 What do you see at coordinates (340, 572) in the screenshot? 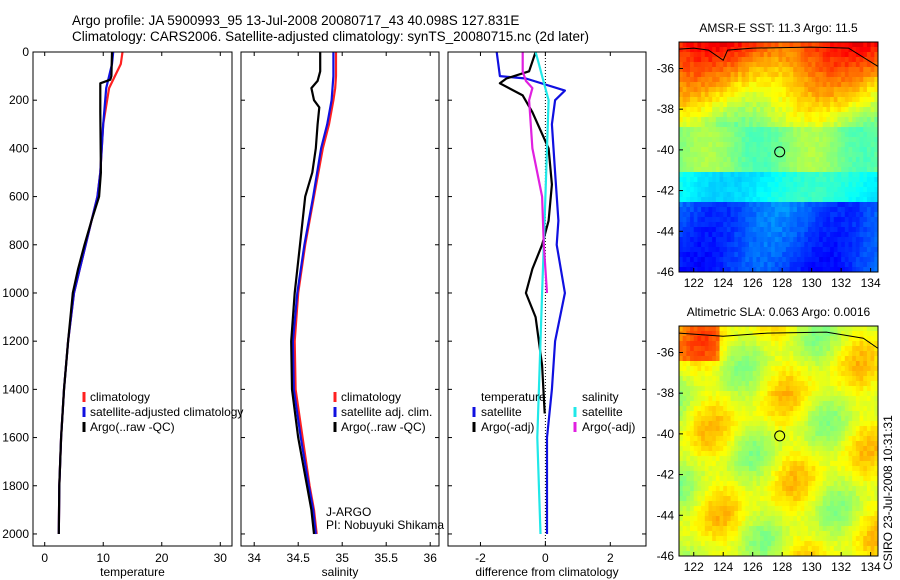
I see `x-axis-label: salinity` at bounding box center [340, 572].